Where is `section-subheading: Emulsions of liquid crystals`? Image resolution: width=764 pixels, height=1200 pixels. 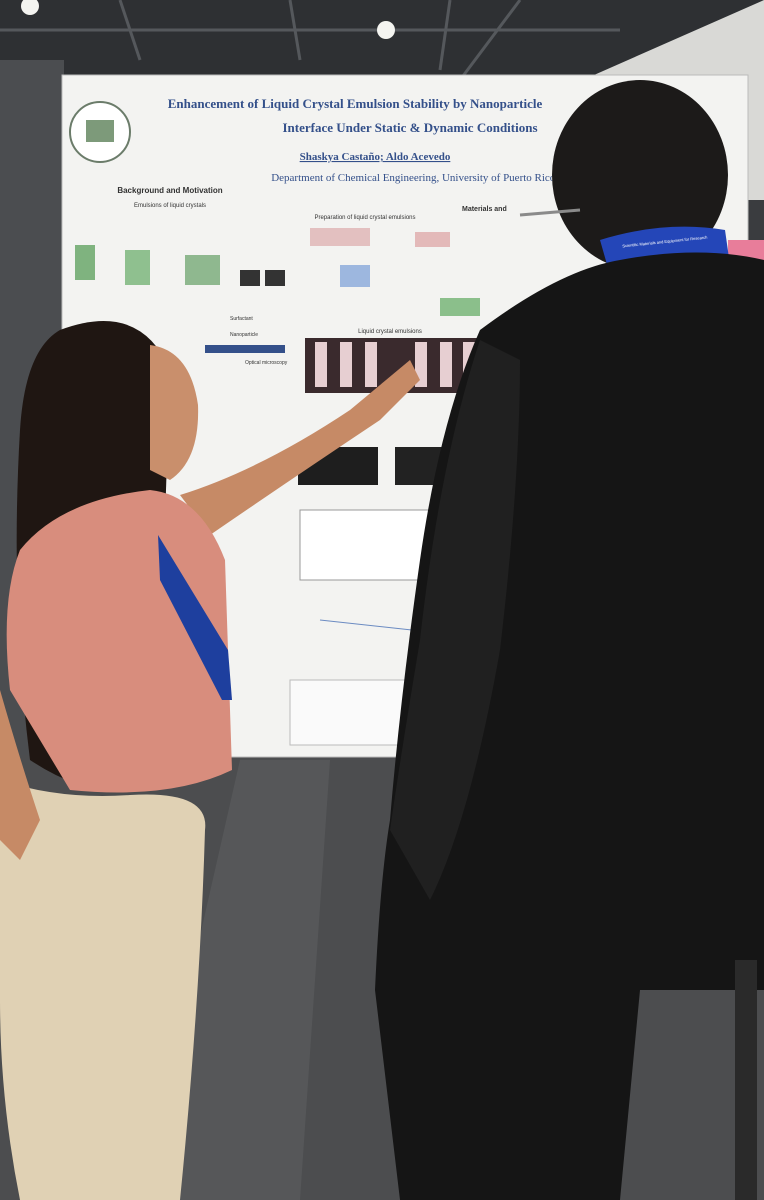
section-subheading: Emulsions of liquid crystals is located at coordinates (170, 206).